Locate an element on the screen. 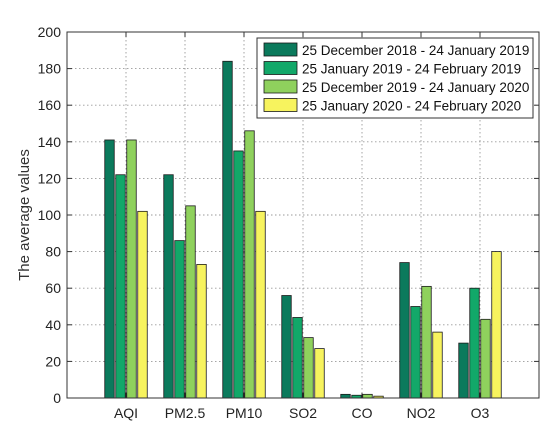 Image resolution: width=550 pixels, height=439 pixels. x-tick-label: AQI is located at coordinates (126, 413).